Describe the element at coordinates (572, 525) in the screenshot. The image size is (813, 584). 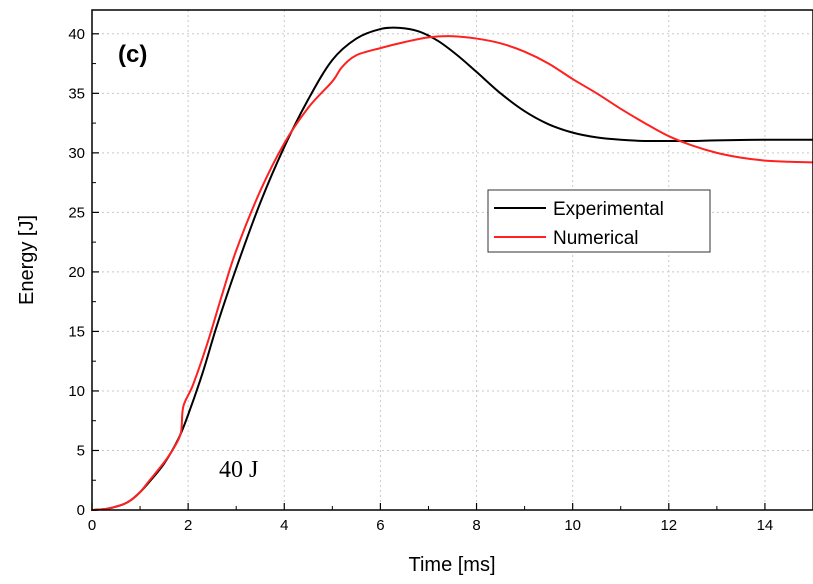
I see `x-tick-label-5: 10` at that location.